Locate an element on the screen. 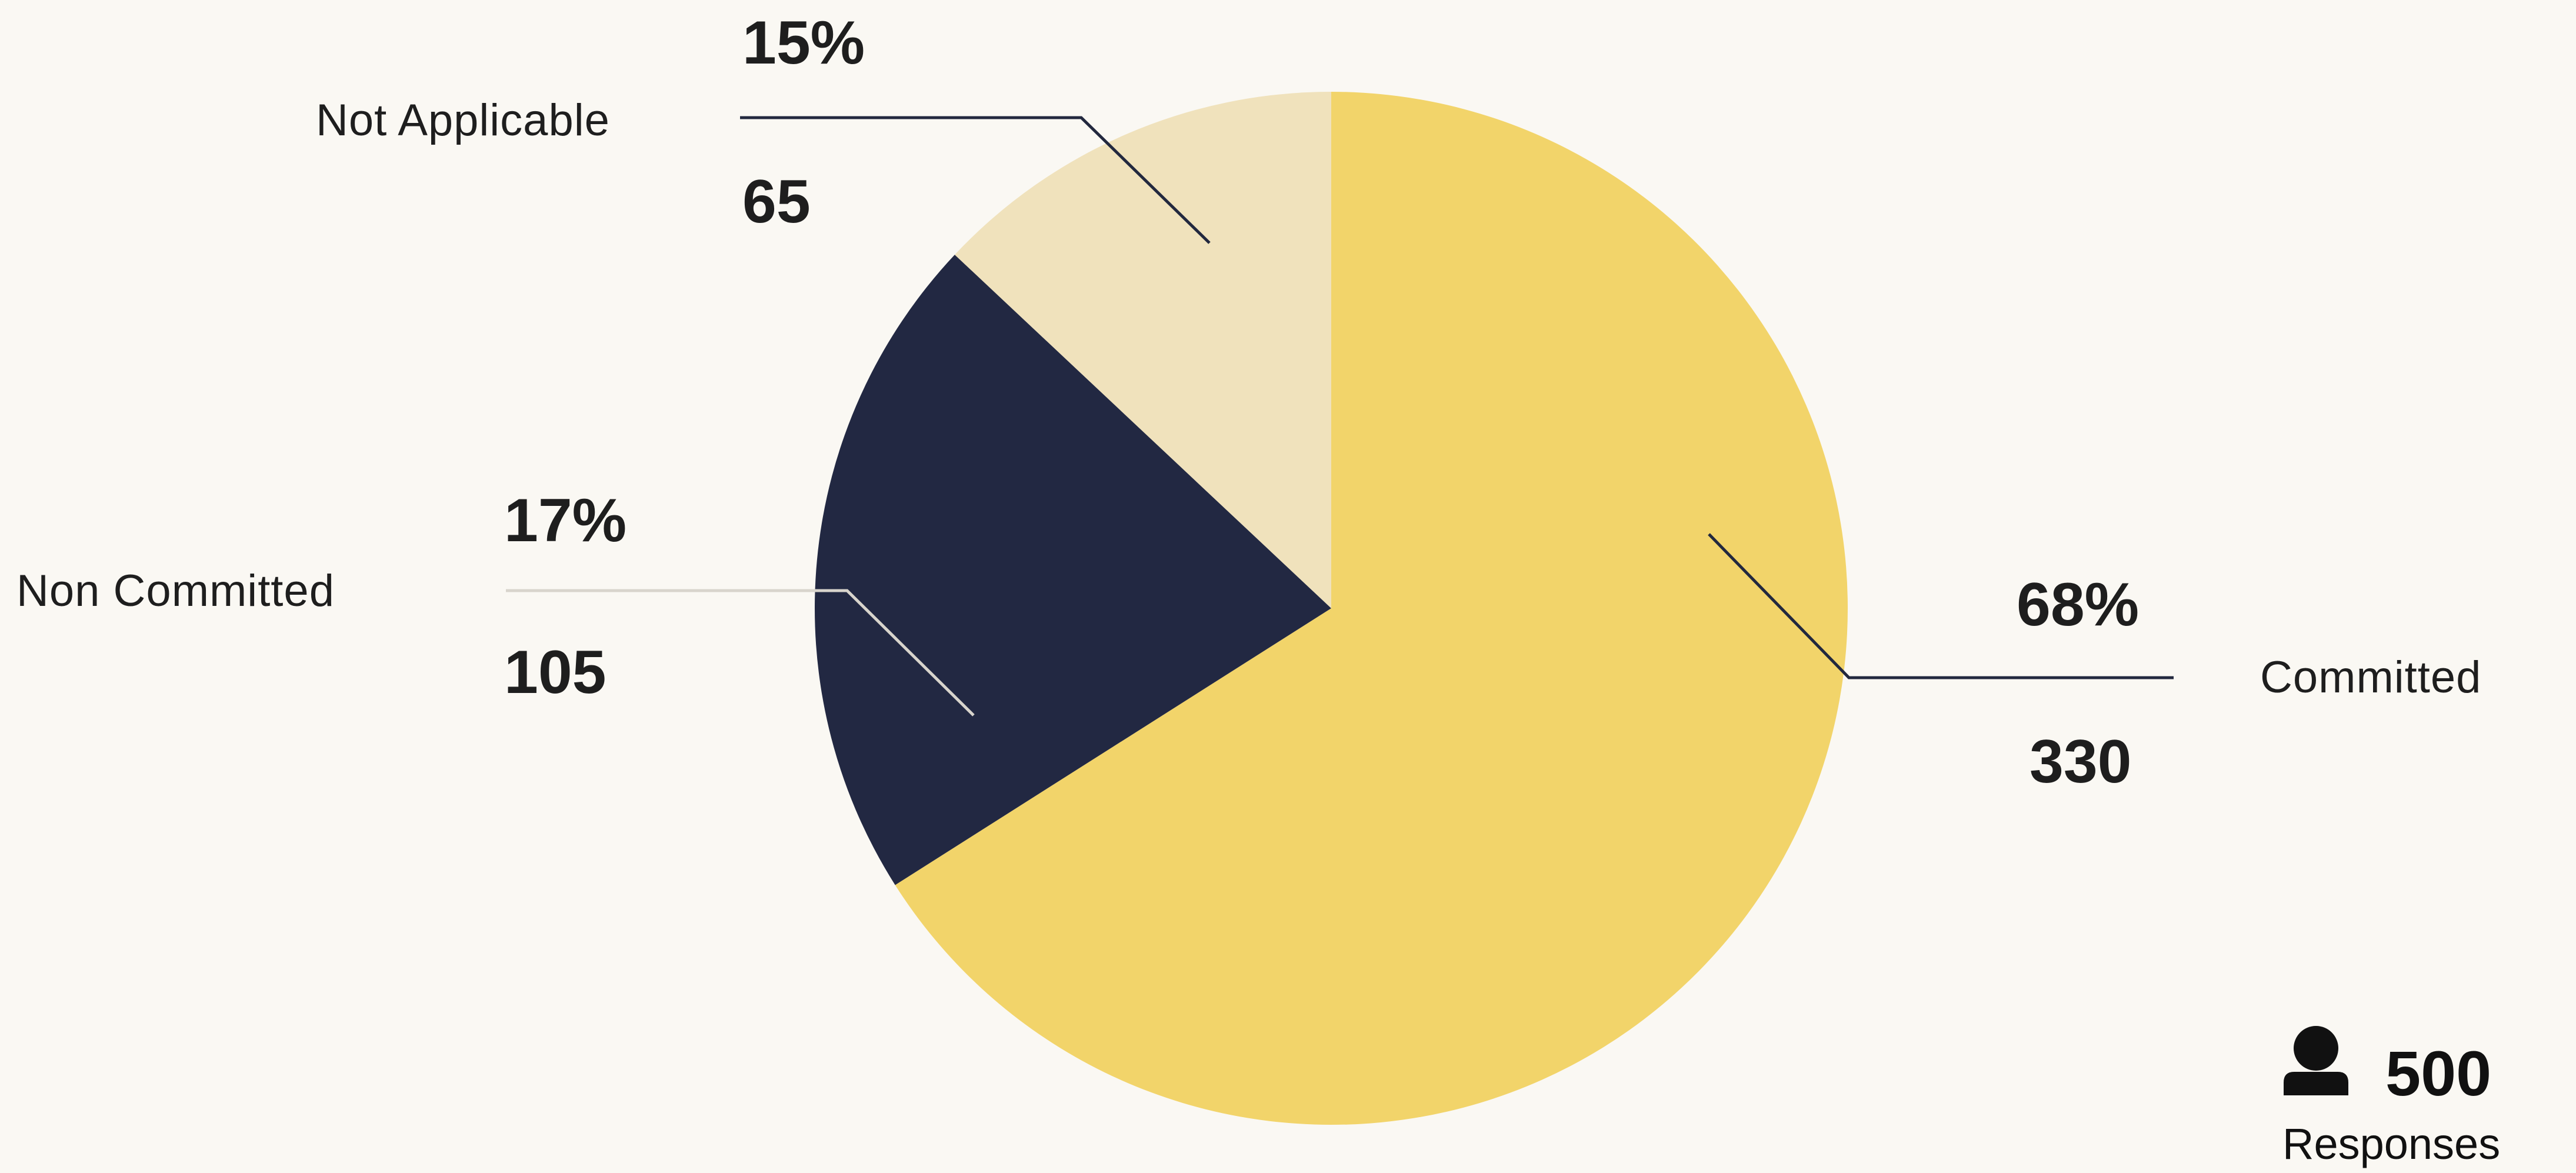 The image size is (2576, 1173). leader-line-committed is located at coordinates (1941, 606).